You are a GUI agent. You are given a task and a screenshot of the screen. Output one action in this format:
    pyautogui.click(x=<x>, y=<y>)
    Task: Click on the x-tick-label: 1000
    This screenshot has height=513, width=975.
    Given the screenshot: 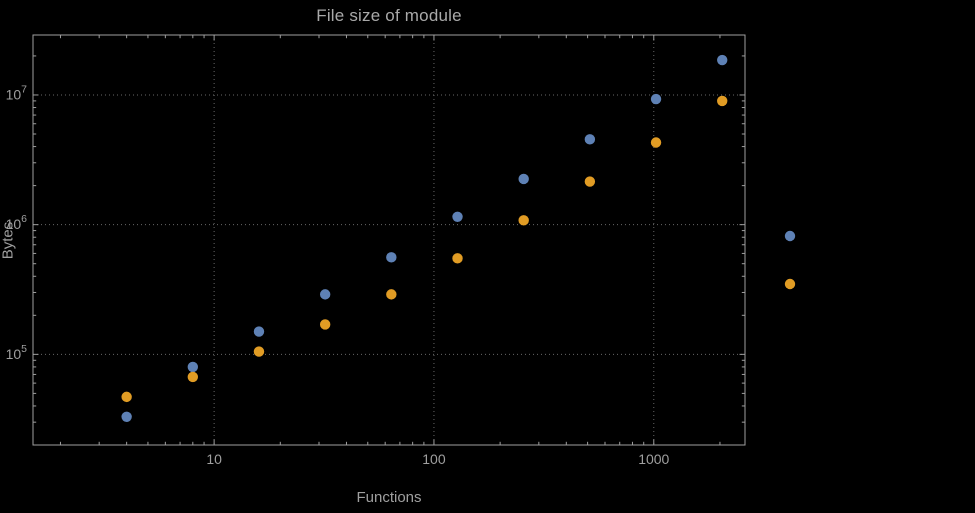 What is the action you would take?
    pyautogui.click(x=653, y=459)
    